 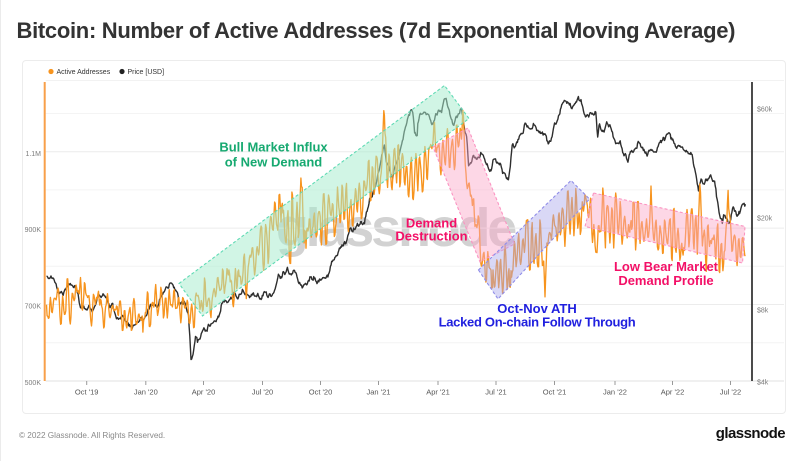 What do you see at coordinates (33, 383) in the screenshot?
I see `svg-text: 500K` at bounding box center [33, 383].